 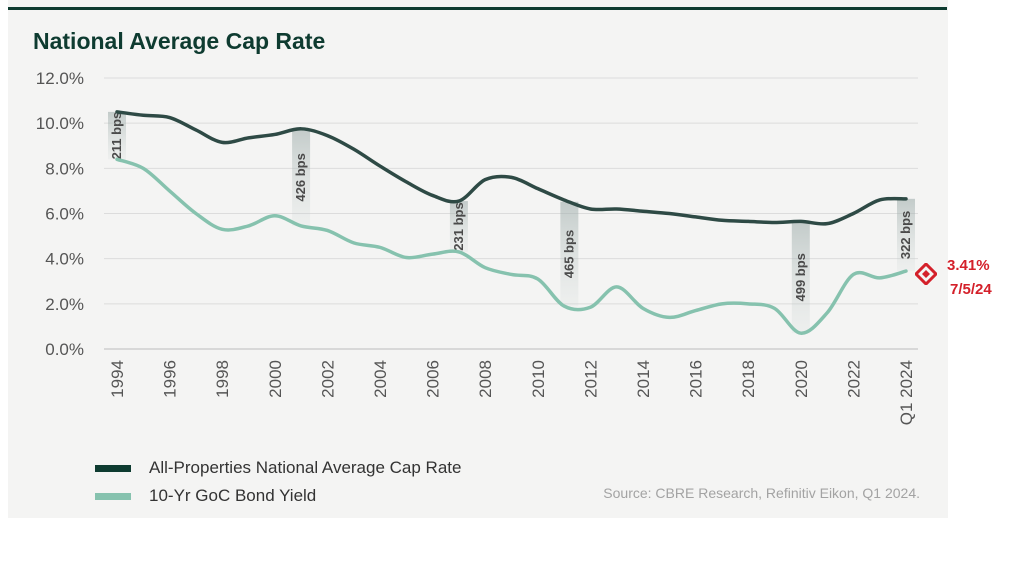 What do you see at coordinates (971, 289) in the screenshot?
I see `annotation-date: 7/5/24` at bounding box center [971, 289].